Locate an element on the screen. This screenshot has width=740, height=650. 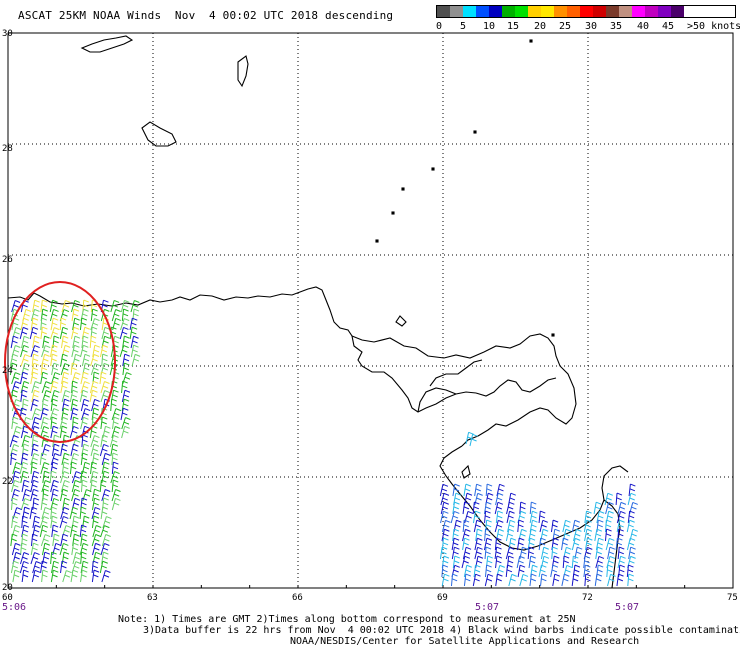
lat-label-24: 24 is located at coordinates (7, 371).